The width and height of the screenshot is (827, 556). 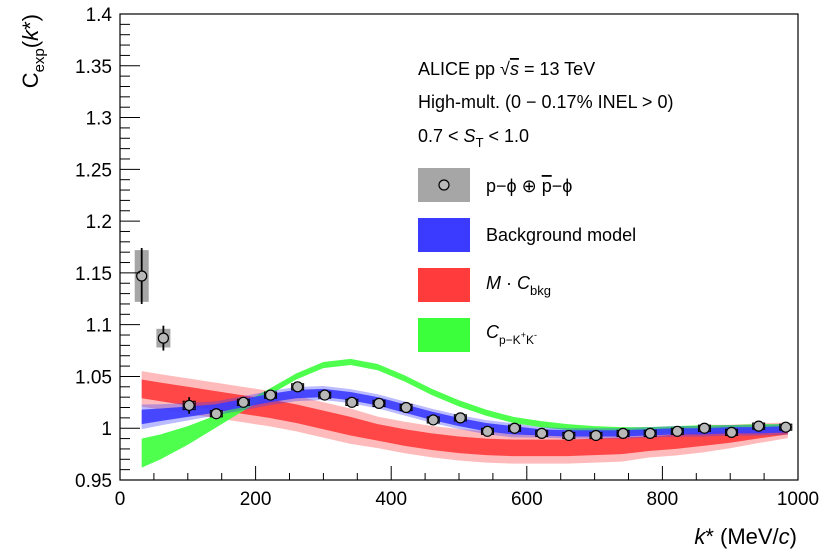 What do you see at coordinates (93, 170) in the screenshot?
I see `y-tick-label: 1.25` at bounding box center [93, 170].